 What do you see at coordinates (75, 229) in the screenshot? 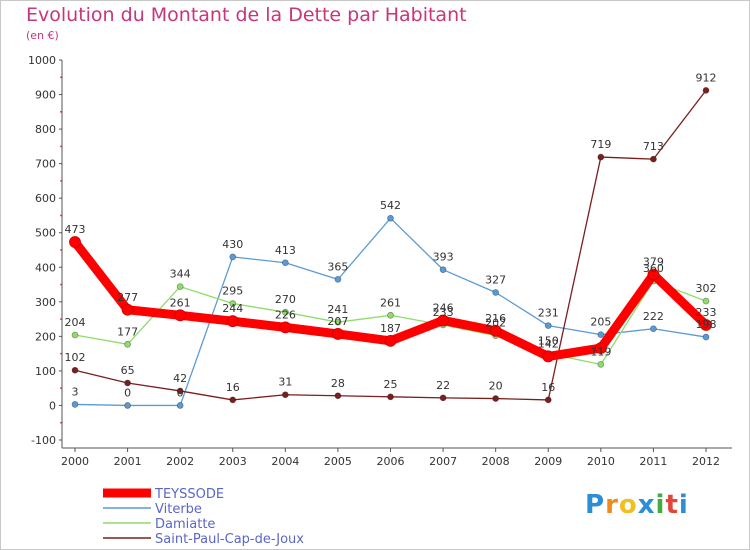
I see `data-label: 473` at bounding box center [75, 229].